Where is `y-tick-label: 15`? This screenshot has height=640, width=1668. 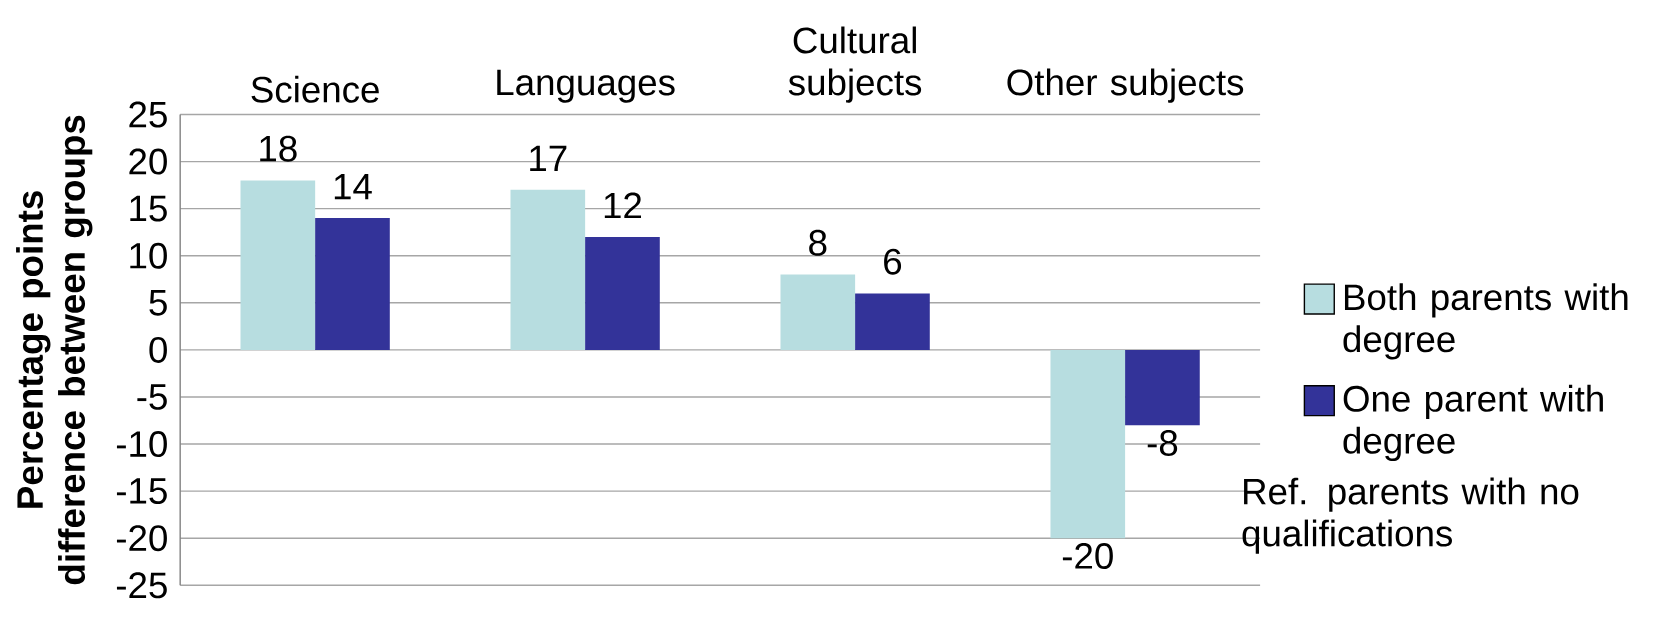
y-tick-label: 15 is located at coordinates (148, 209).